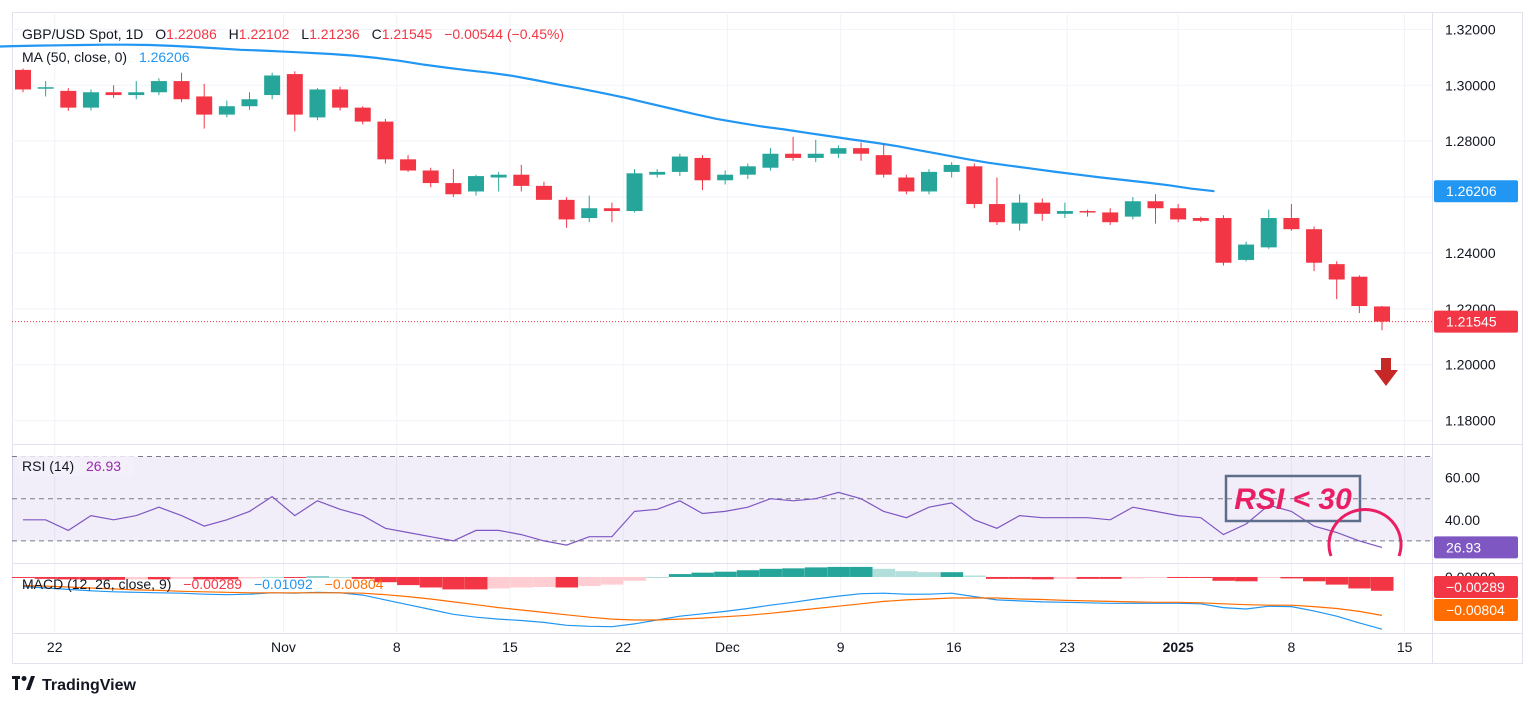 The image size is (1536, 711). Describe the element at coordinates (24, 685) in the screenshot. I see `tradingview-logo-icon` at that location.